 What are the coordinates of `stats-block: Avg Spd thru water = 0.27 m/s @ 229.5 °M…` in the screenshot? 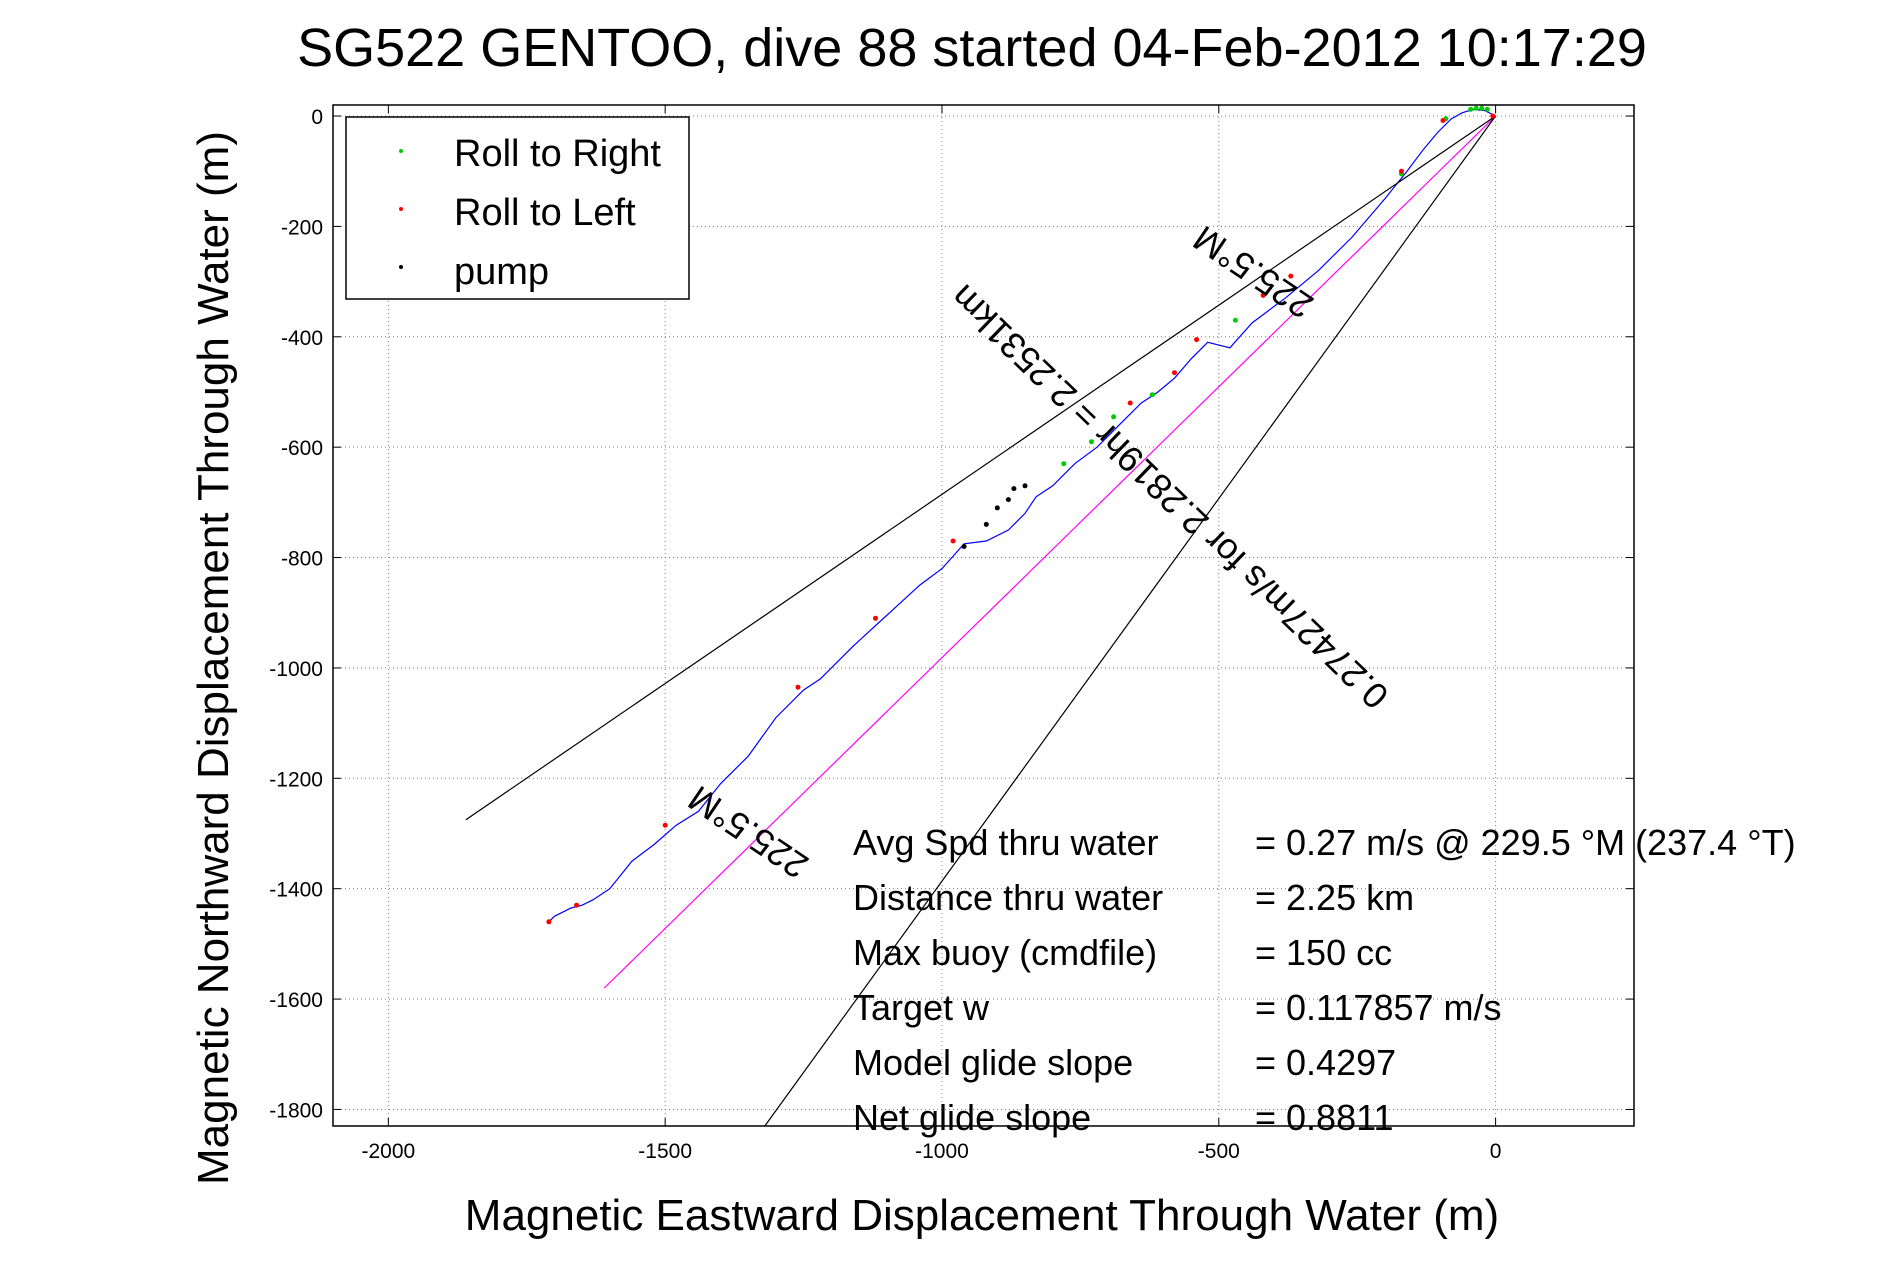 It's located at (1324, 980).